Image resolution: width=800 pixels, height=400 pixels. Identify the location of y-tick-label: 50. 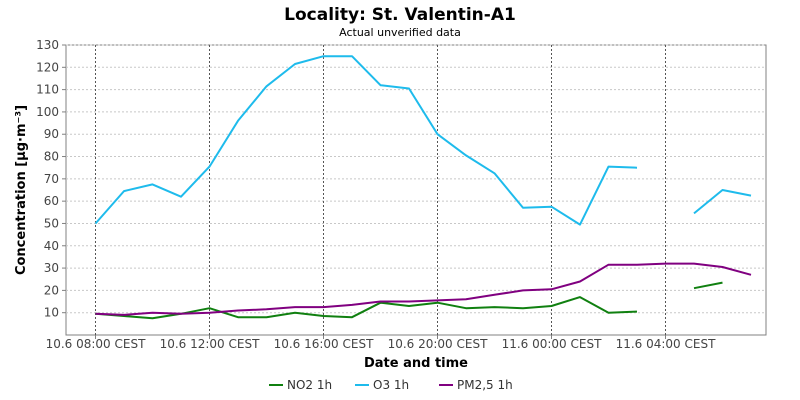
(51, 223).